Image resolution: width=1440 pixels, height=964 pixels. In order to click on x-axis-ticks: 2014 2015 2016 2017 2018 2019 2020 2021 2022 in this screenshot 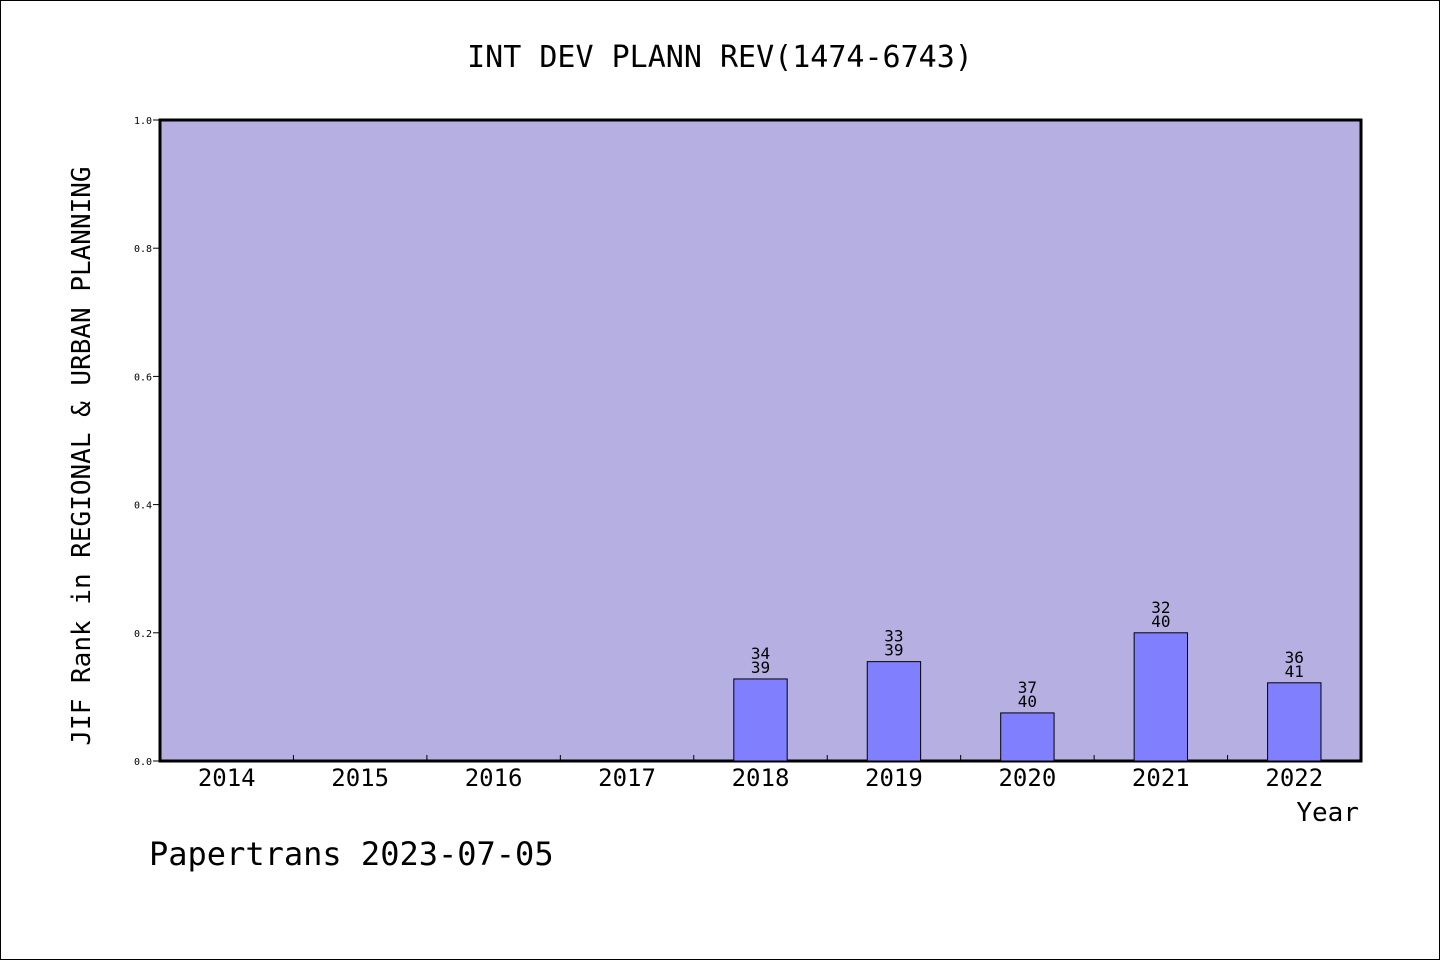, I will do `click(760, 773)`.